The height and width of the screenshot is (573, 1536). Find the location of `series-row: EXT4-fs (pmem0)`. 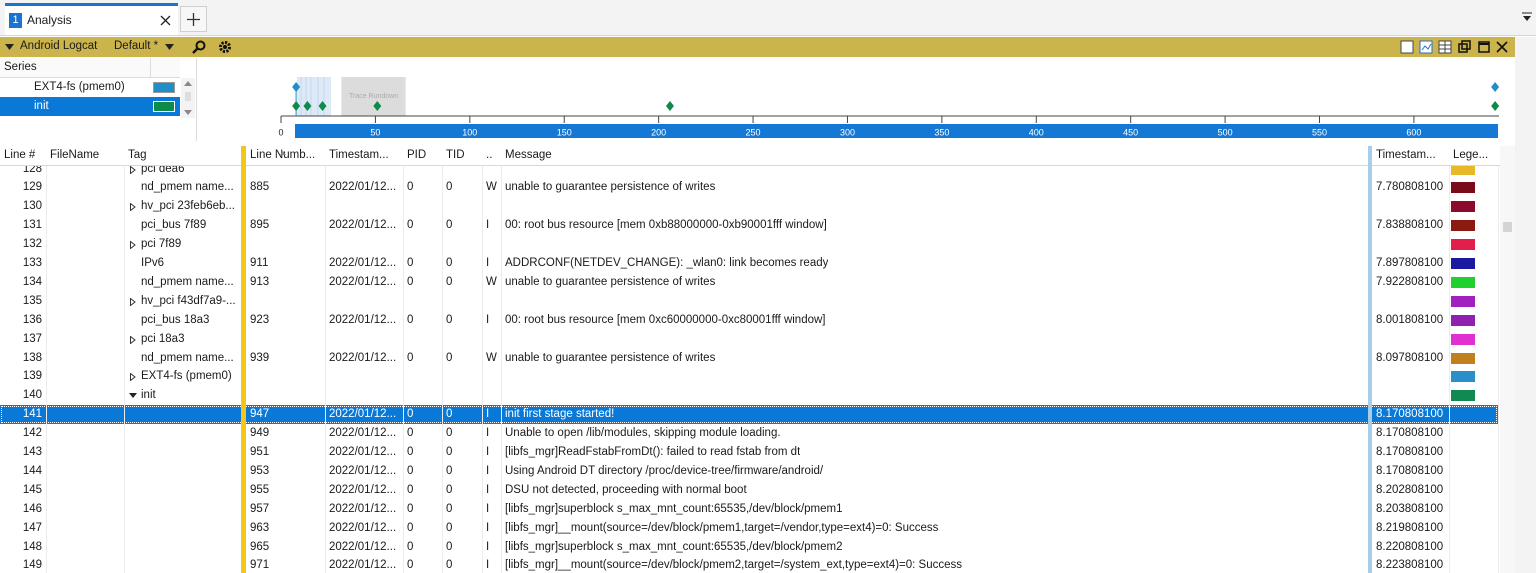

series-row: EXT4-fs (pmem0) is located at coordinates (90, 87).